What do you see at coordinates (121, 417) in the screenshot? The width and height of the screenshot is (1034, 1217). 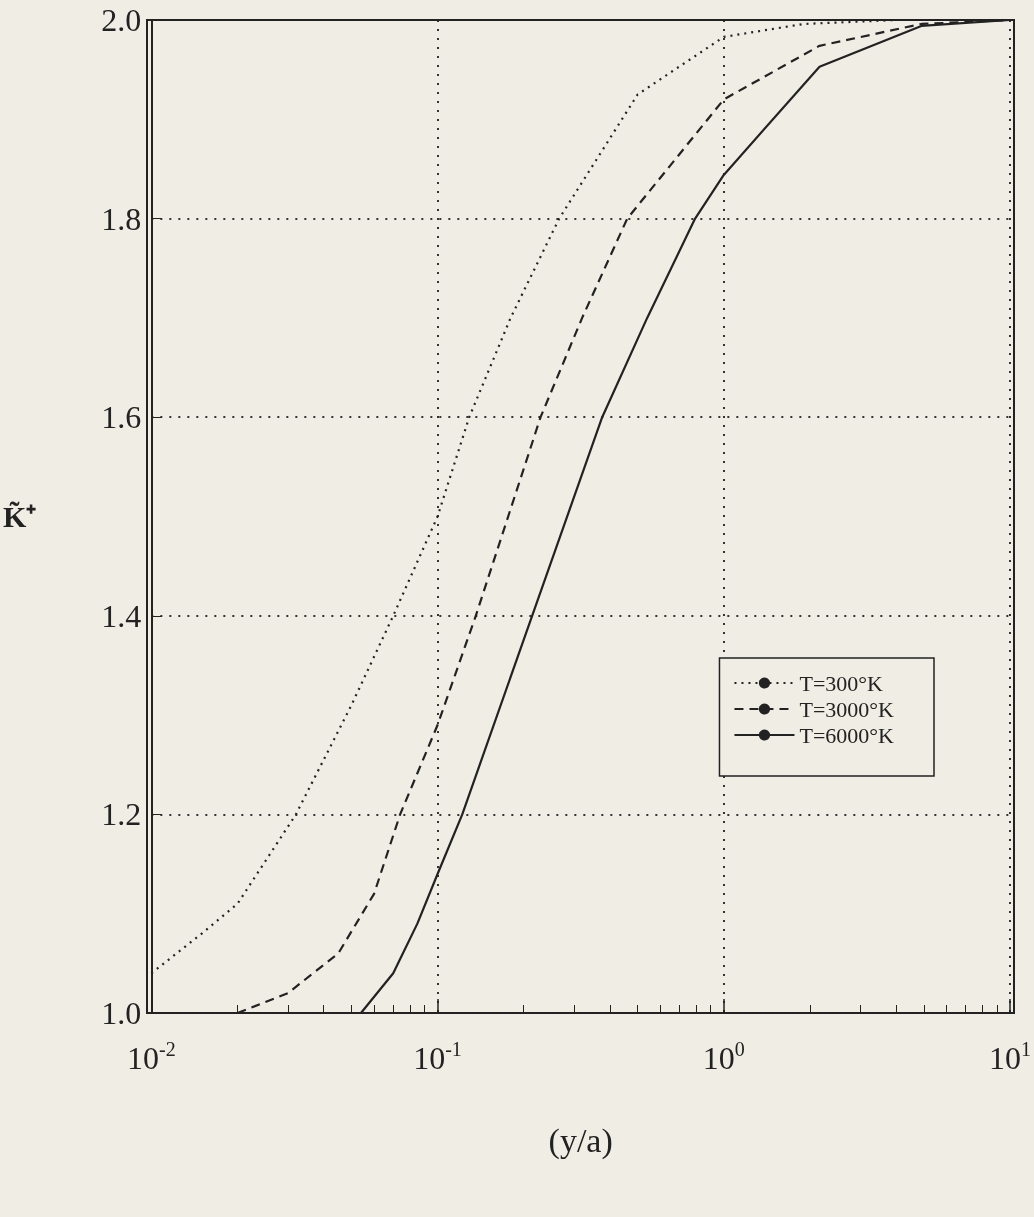 I see `y-tick-label: 1.6` at bounding box center [121, 417].